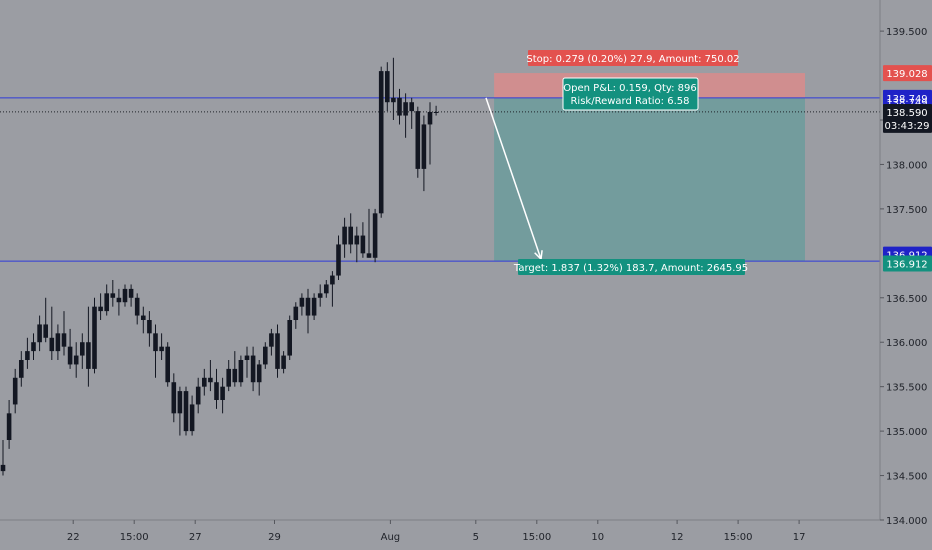  Describe the element at coordinates (906, 477) in the screenshot. I see `price-tick-label: 134.500` at that location.